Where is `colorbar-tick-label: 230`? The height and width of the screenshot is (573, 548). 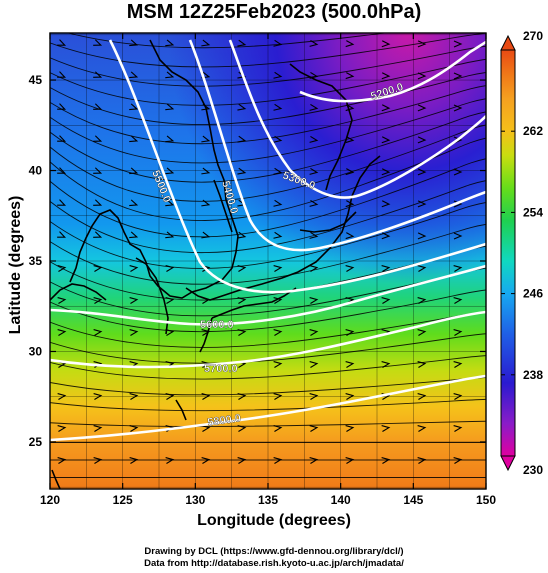 colorbar-tick-label: 230 is located at coordinates (533, 470).